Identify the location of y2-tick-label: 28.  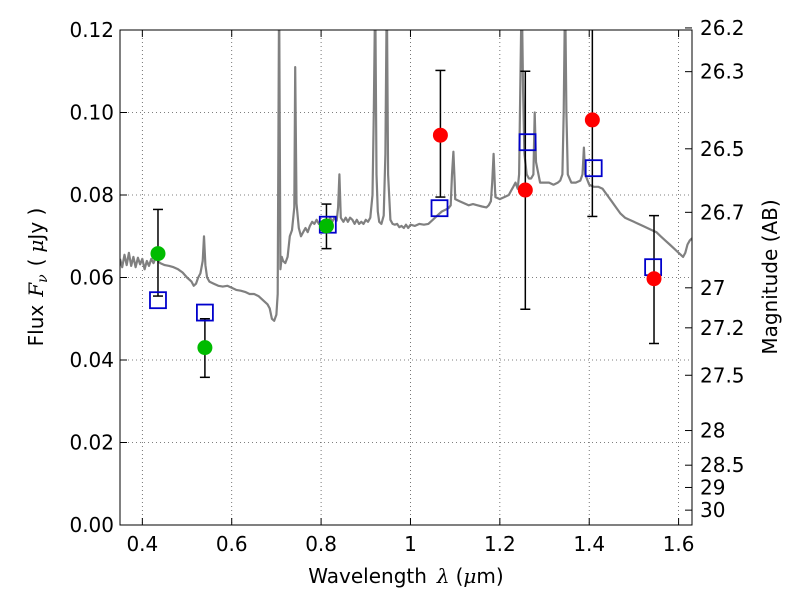
(712, 431).